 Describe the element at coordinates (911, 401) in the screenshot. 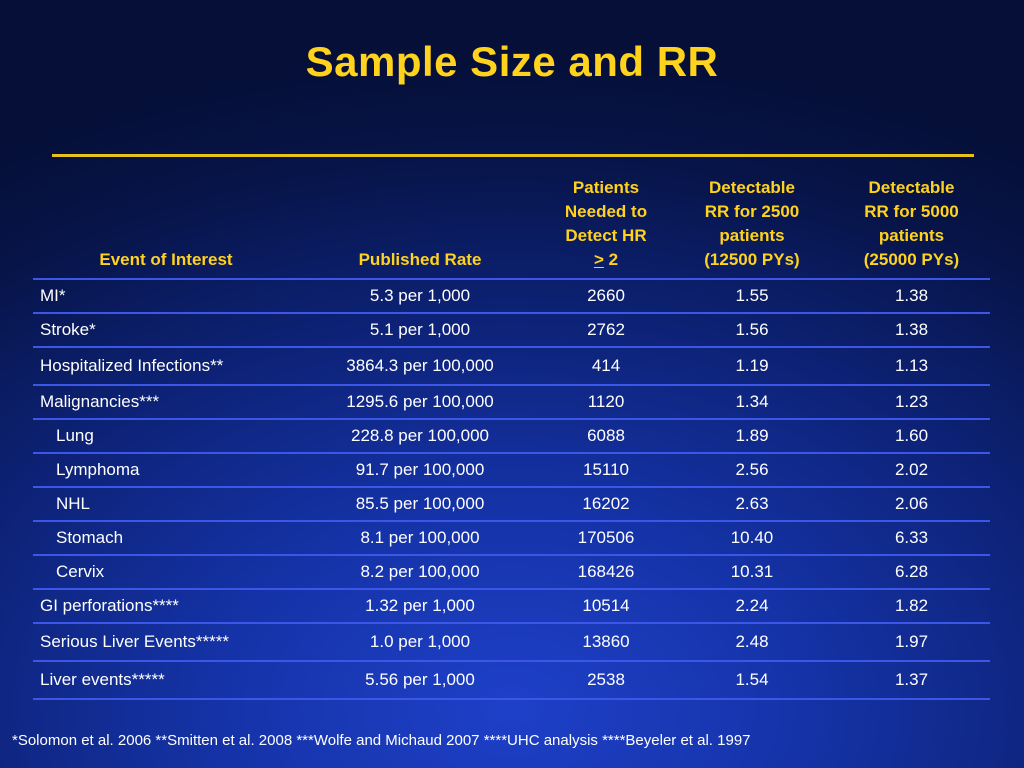

I see `cell-rr5000: 1.23` at that location.